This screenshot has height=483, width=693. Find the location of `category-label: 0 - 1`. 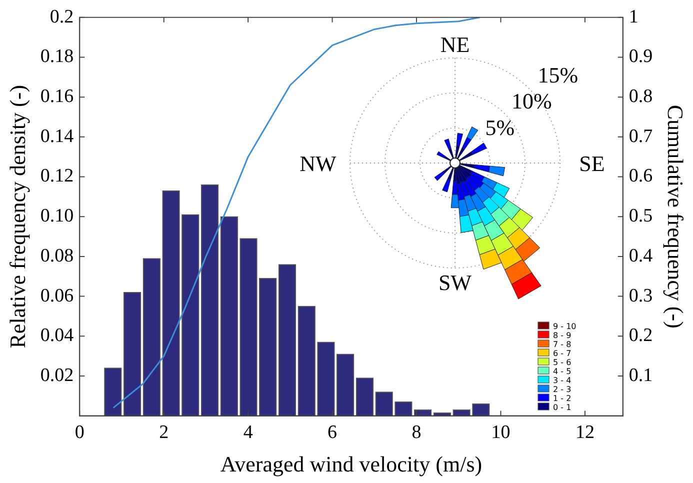

category-label: 0 - 1 is located at coordinates (562, 407).